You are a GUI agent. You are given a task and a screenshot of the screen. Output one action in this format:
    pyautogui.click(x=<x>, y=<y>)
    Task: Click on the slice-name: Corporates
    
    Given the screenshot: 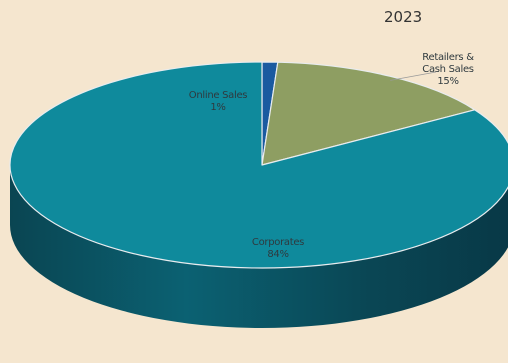 What is the action you would take?
    pyautogui.click(x=278, y=242)
    